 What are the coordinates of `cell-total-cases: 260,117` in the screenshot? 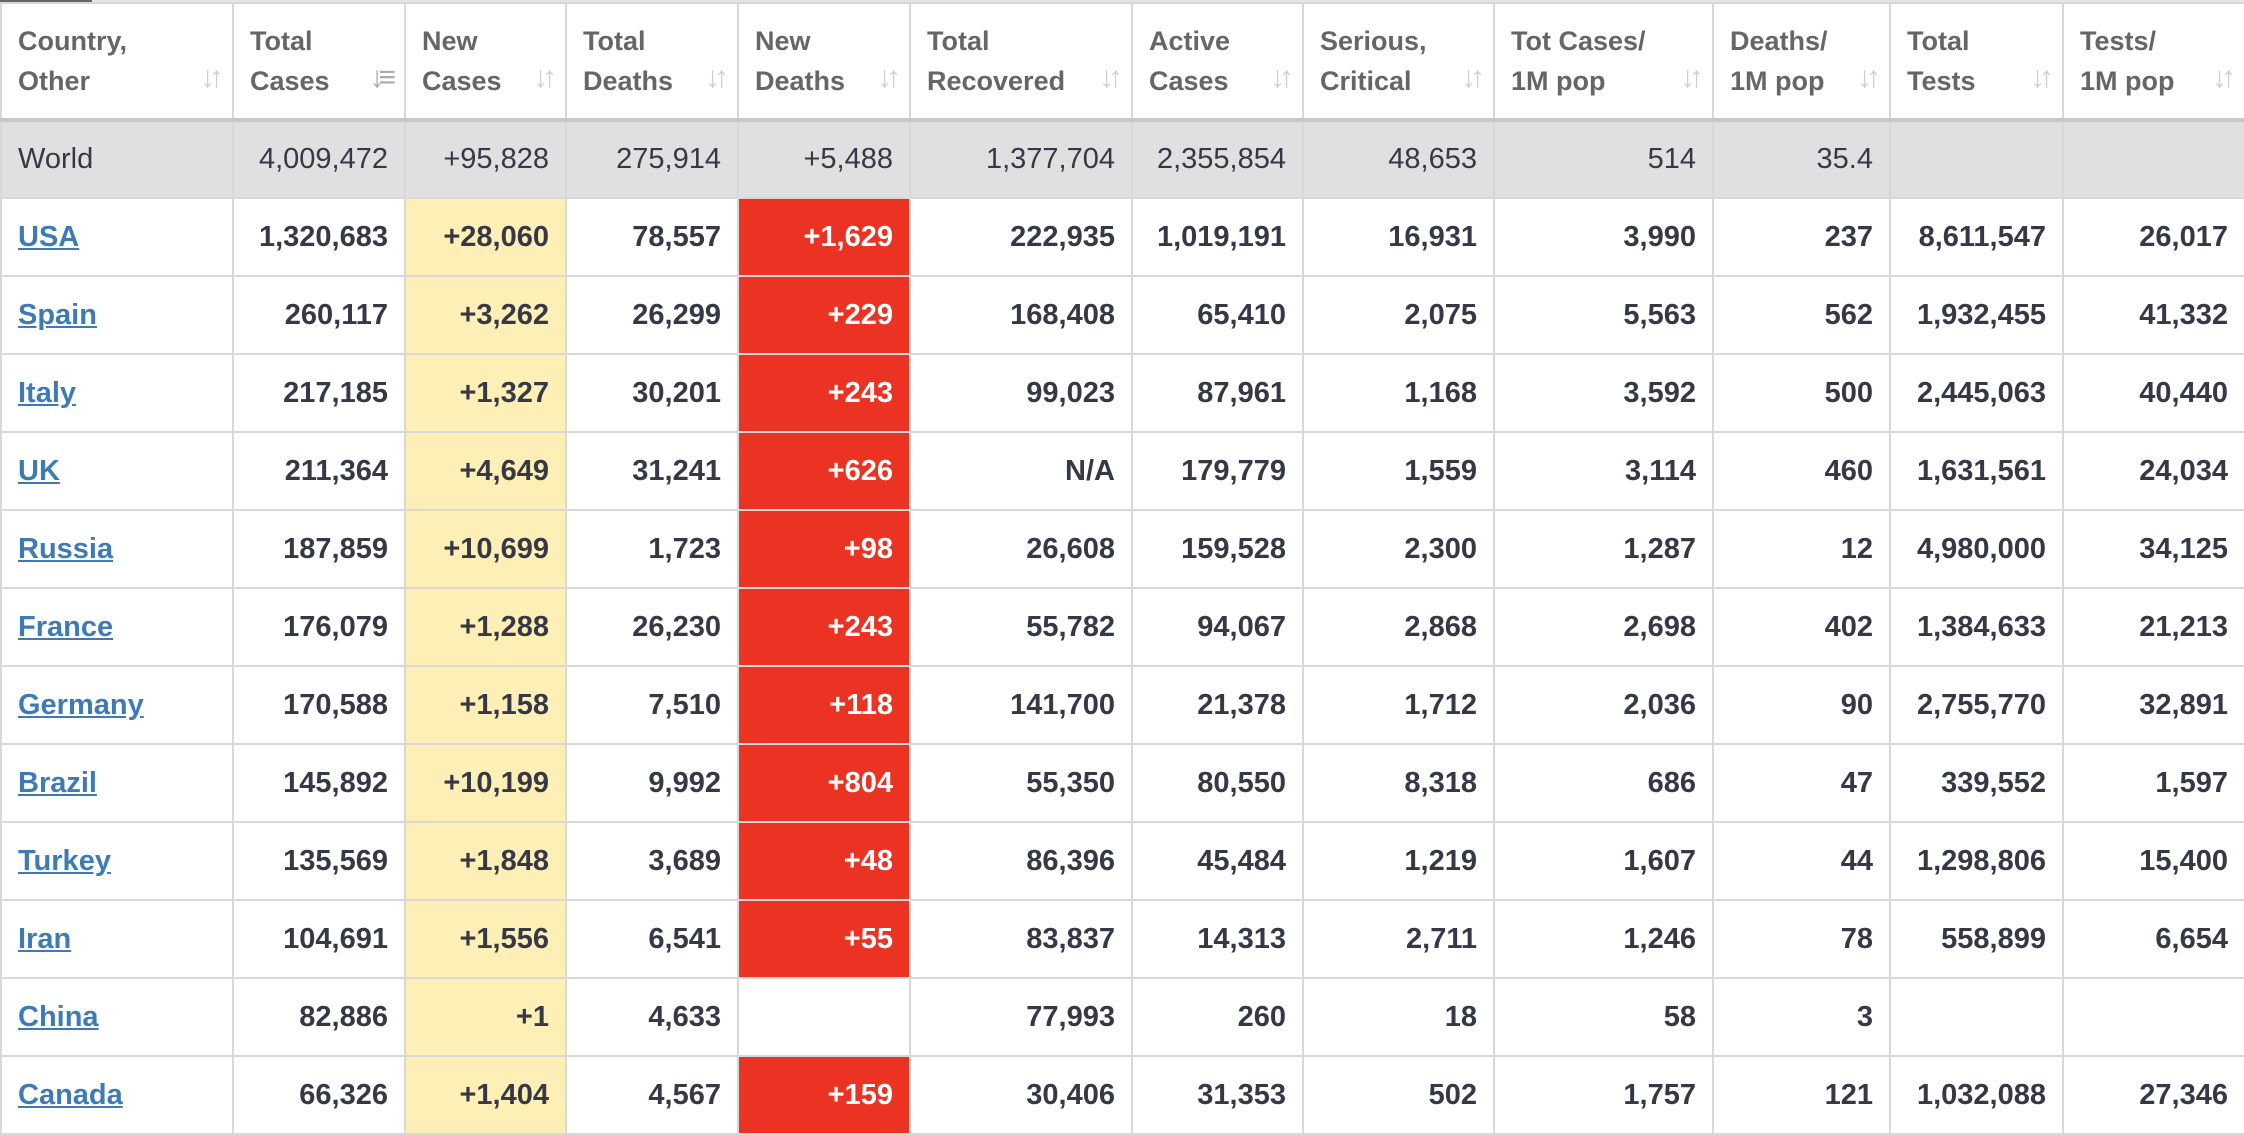 It's located at (319, 315).